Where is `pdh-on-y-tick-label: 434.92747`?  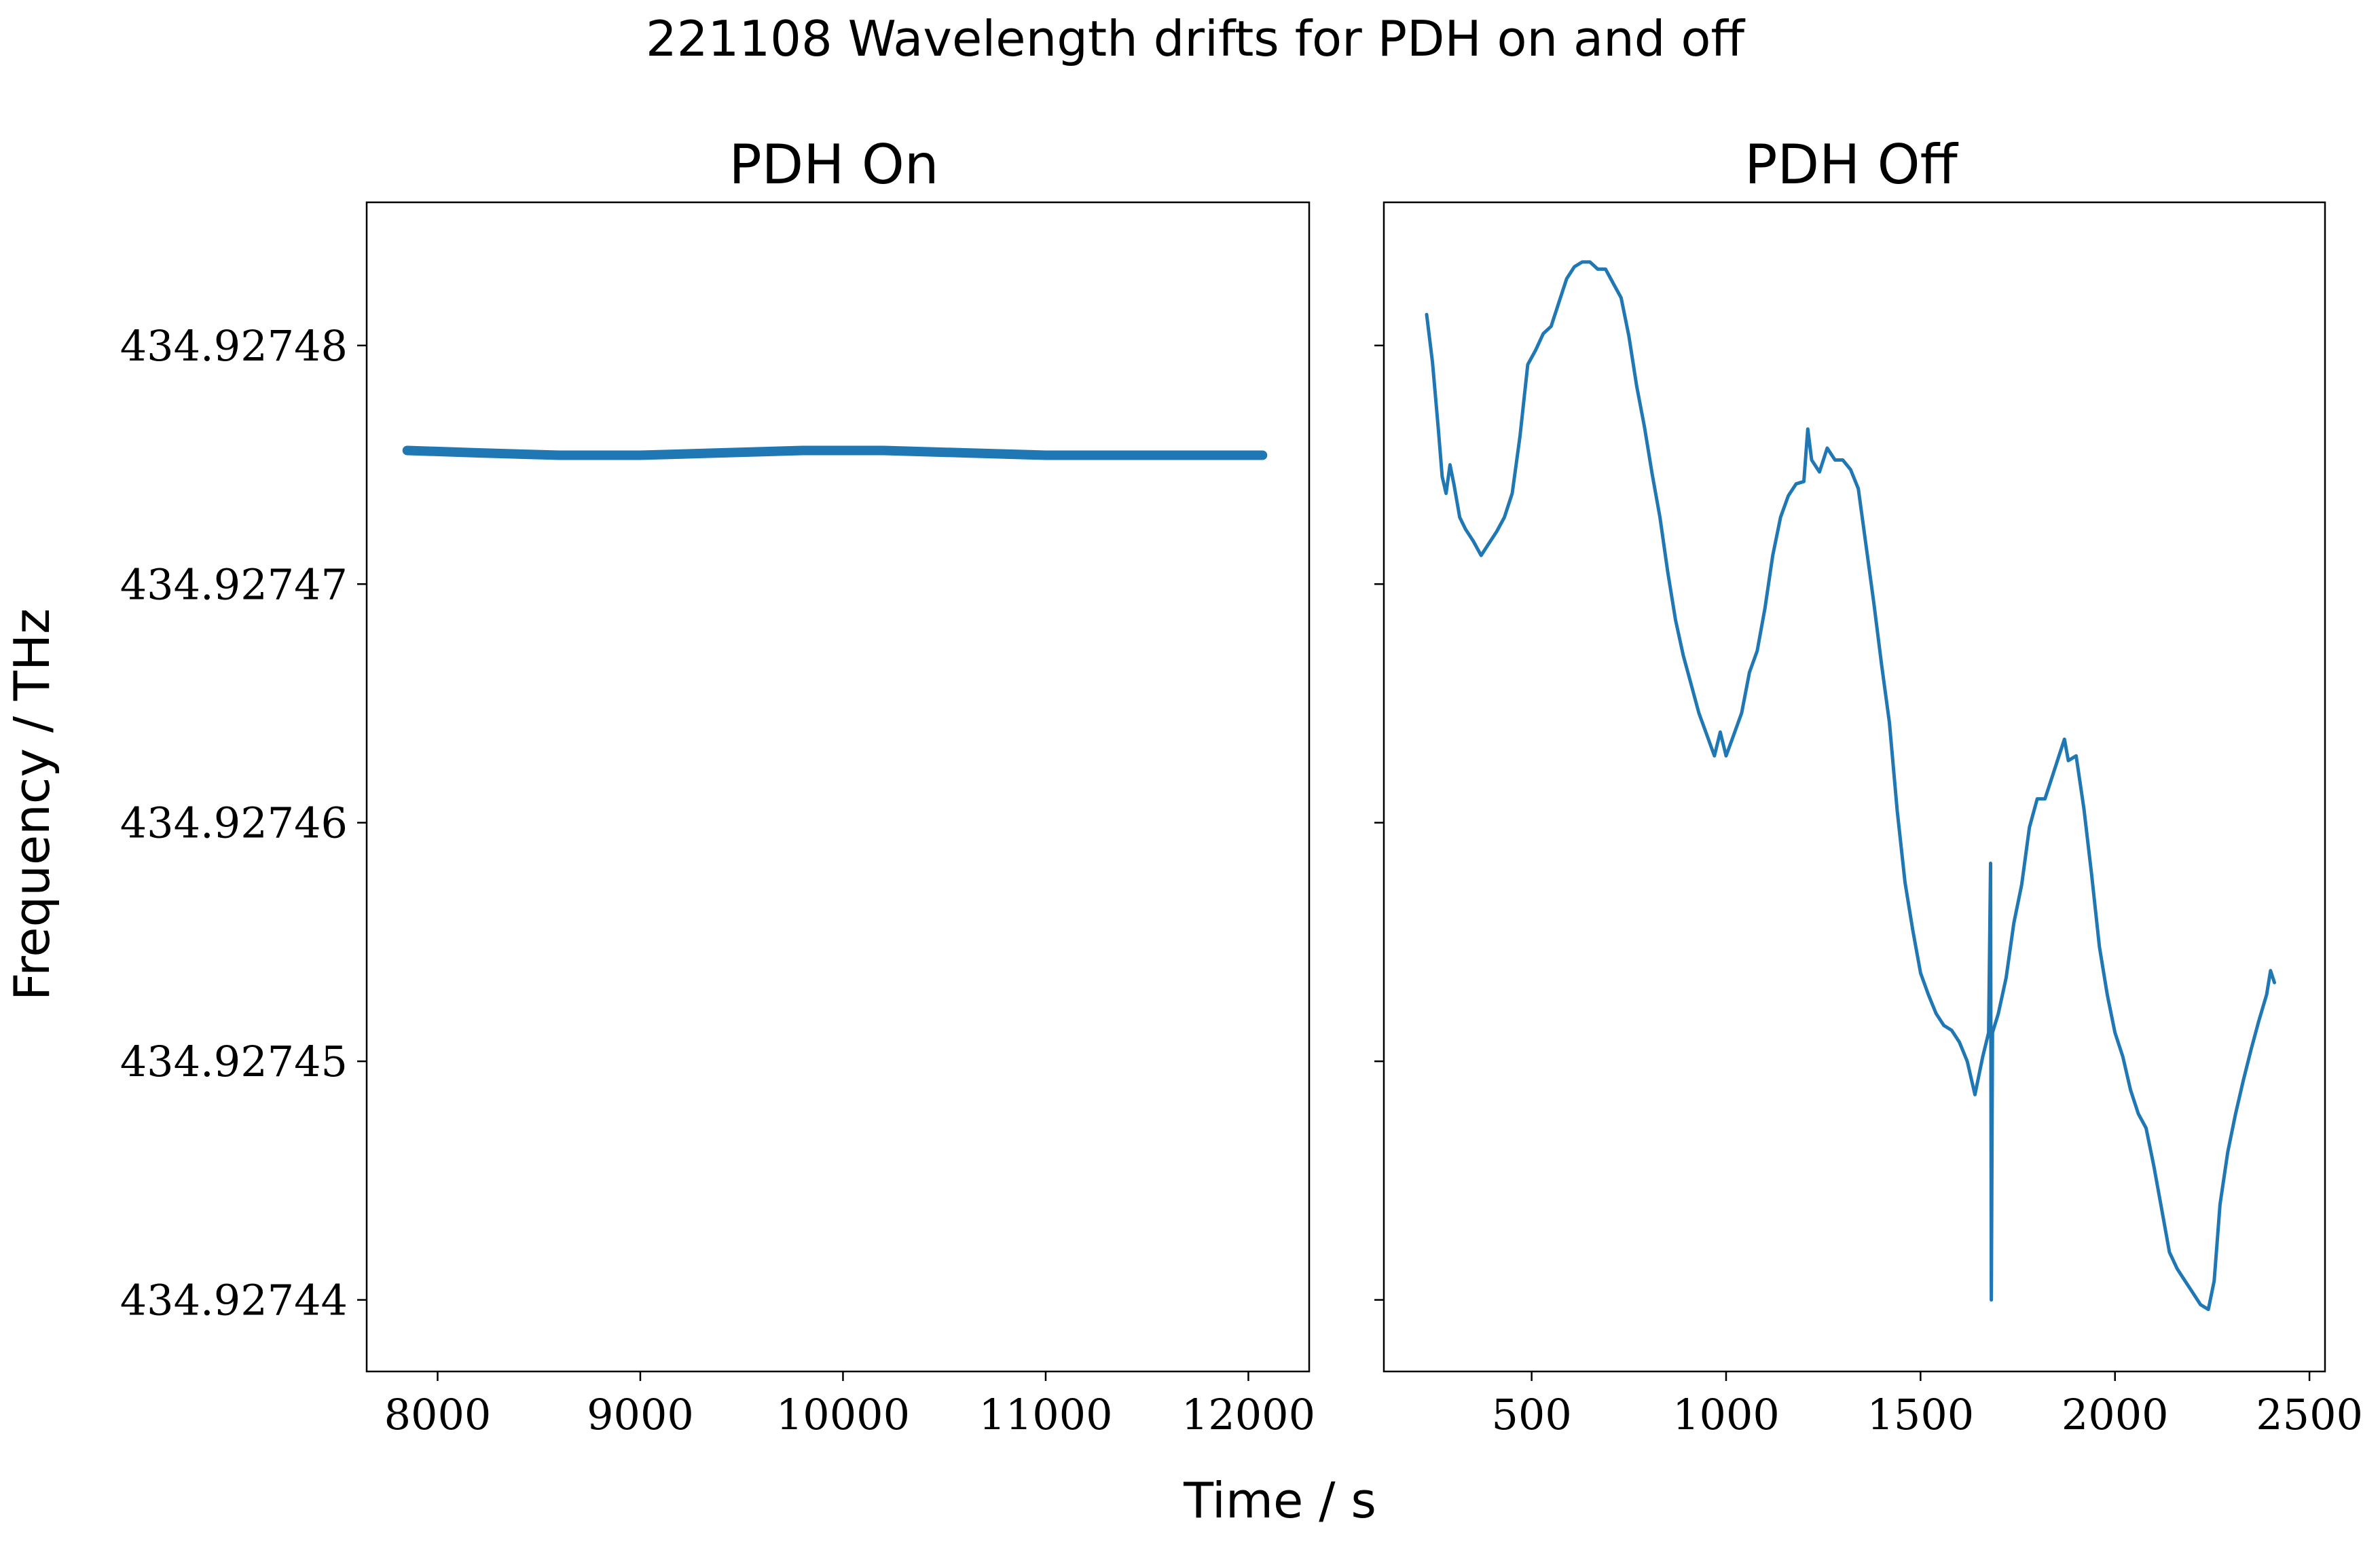
pdh-on-y-tick-label: 434.92747 is located at coordinates (234, 584).